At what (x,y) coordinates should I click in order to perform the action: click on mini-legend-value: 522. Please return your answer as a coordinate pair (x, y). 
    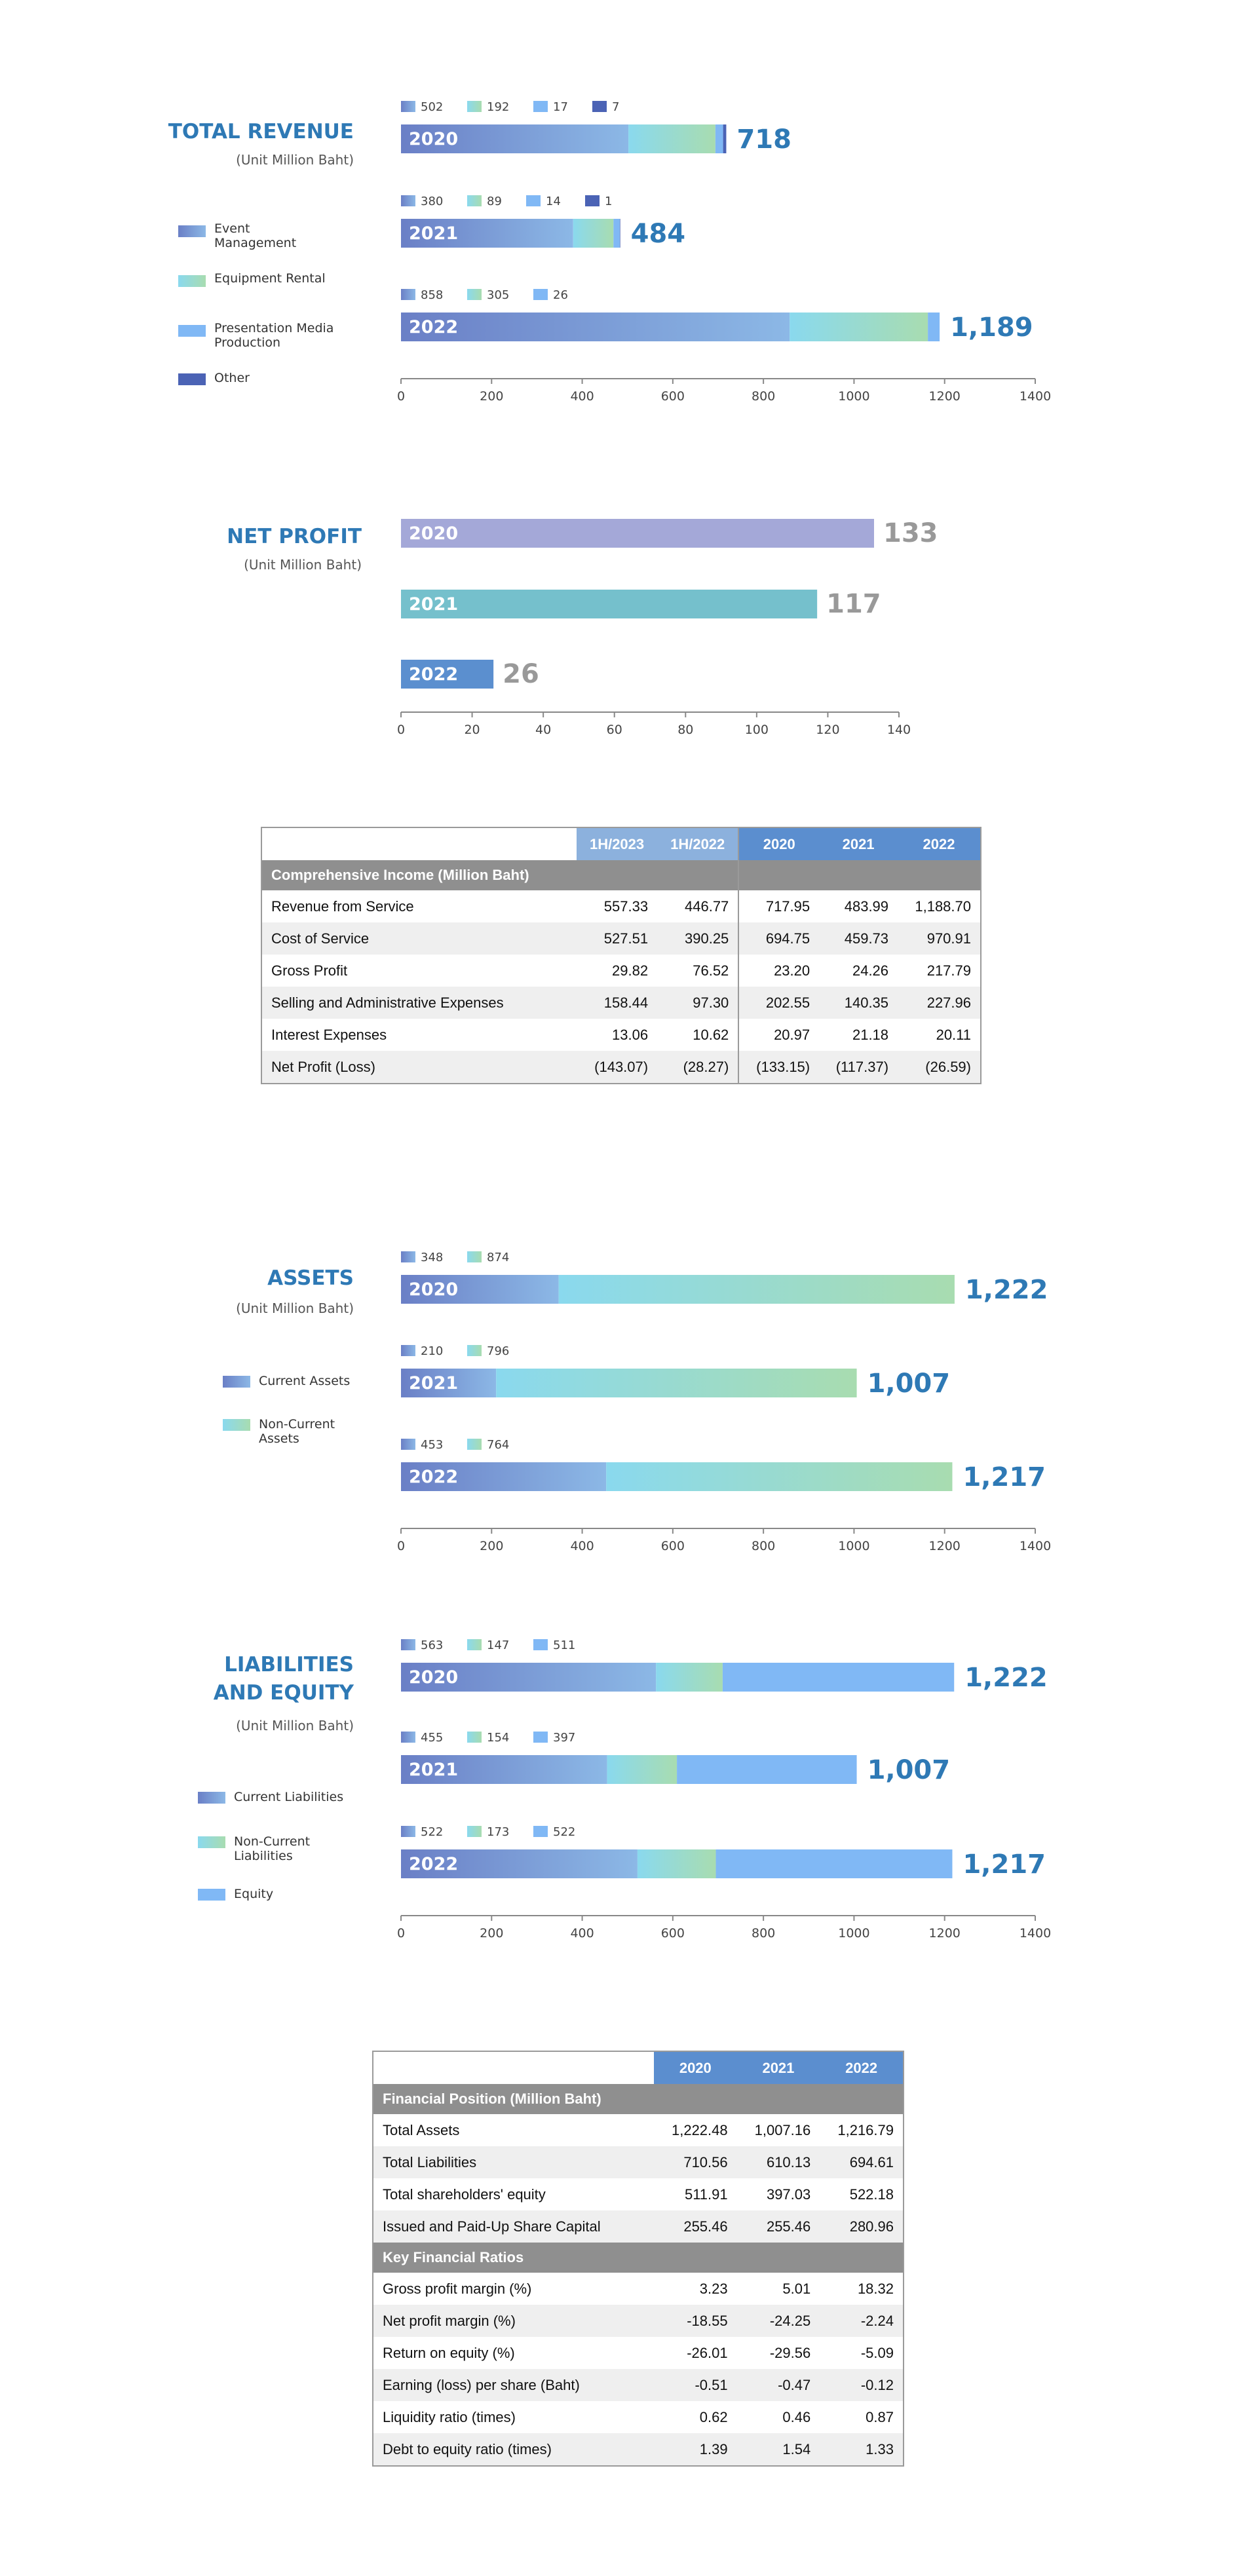
    Looking at the image, I should click on (564, 1832).